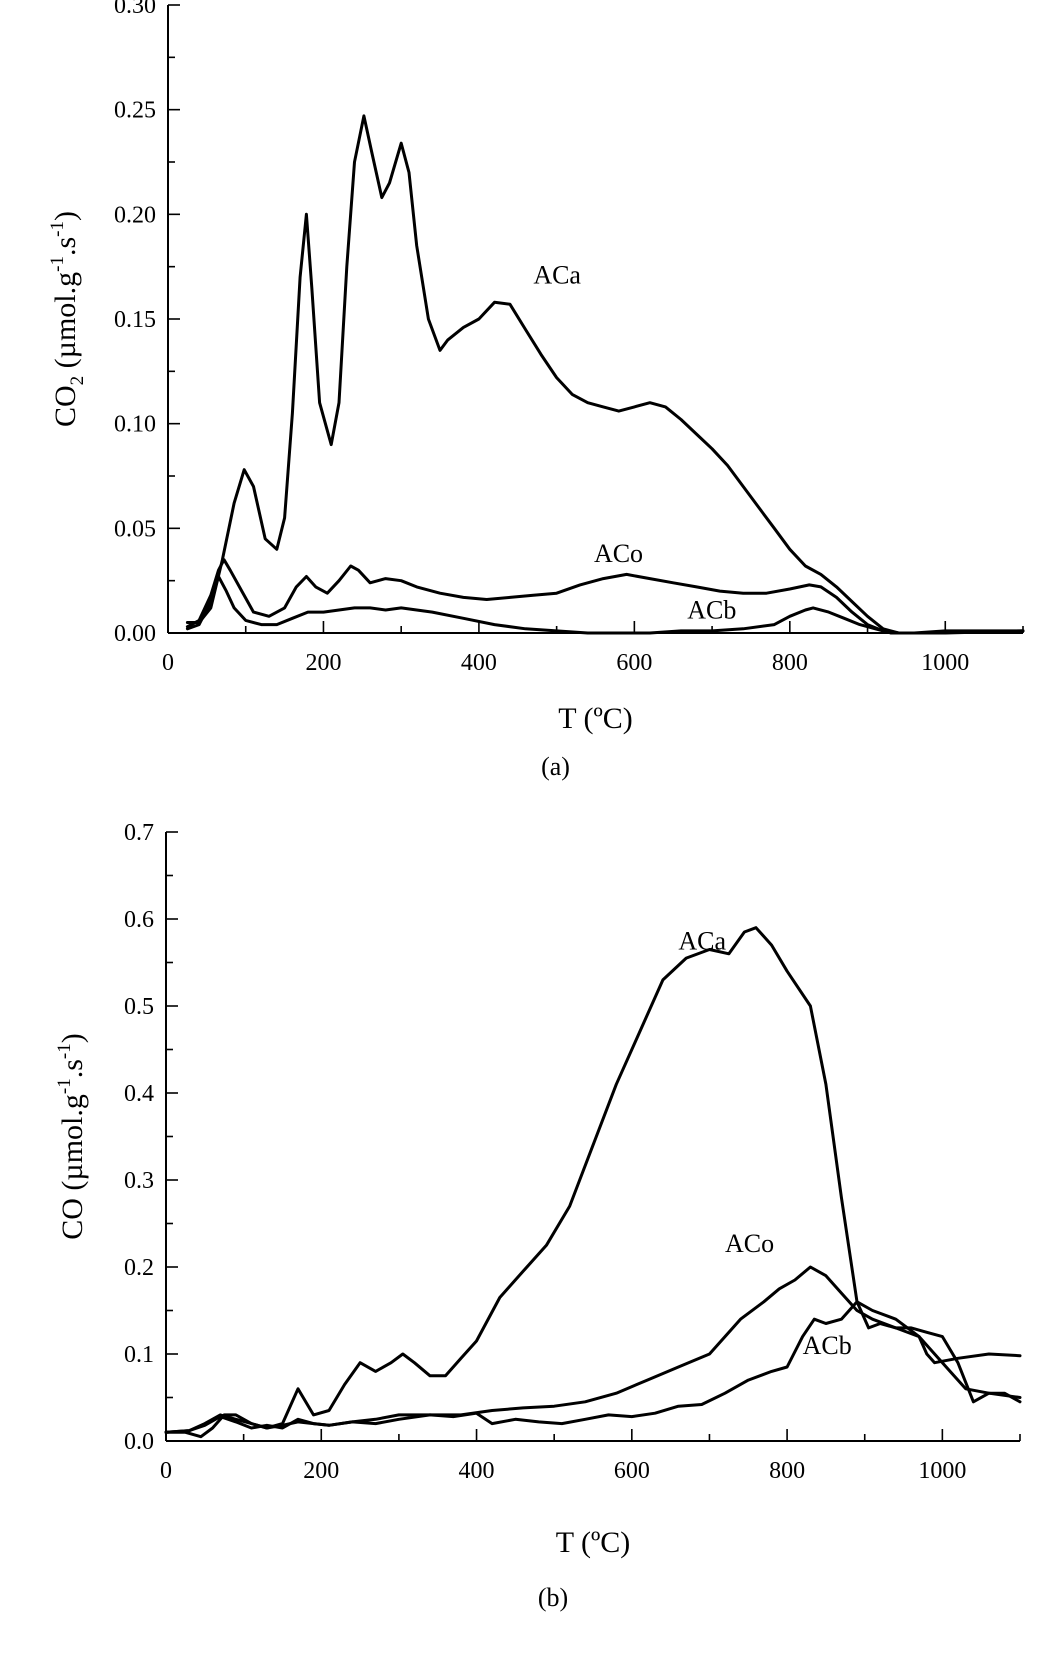  What do you see at coordinates (139, 1007) in the screenshot?
I see `y-tick-label: 0.5` at bounding box center [139, 1007].